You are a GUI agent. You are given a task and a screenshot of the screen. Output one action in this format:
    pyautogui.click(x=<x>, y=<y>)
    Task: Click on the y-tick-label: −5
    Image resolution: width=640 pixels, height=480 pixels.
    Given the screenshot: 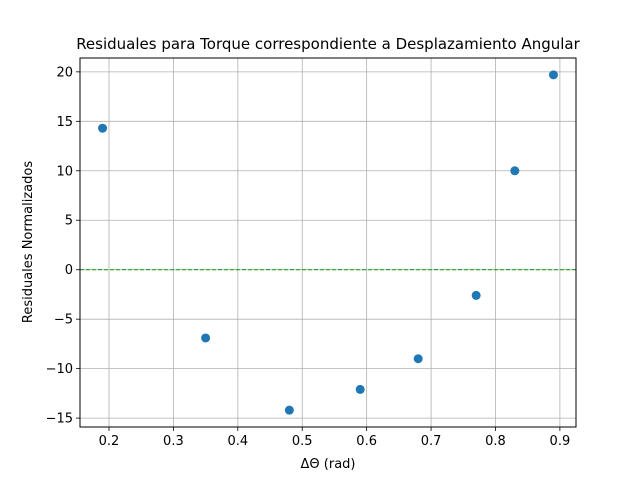 What is the action you would take?
    pyautogui.click(x=63, y=320)
    